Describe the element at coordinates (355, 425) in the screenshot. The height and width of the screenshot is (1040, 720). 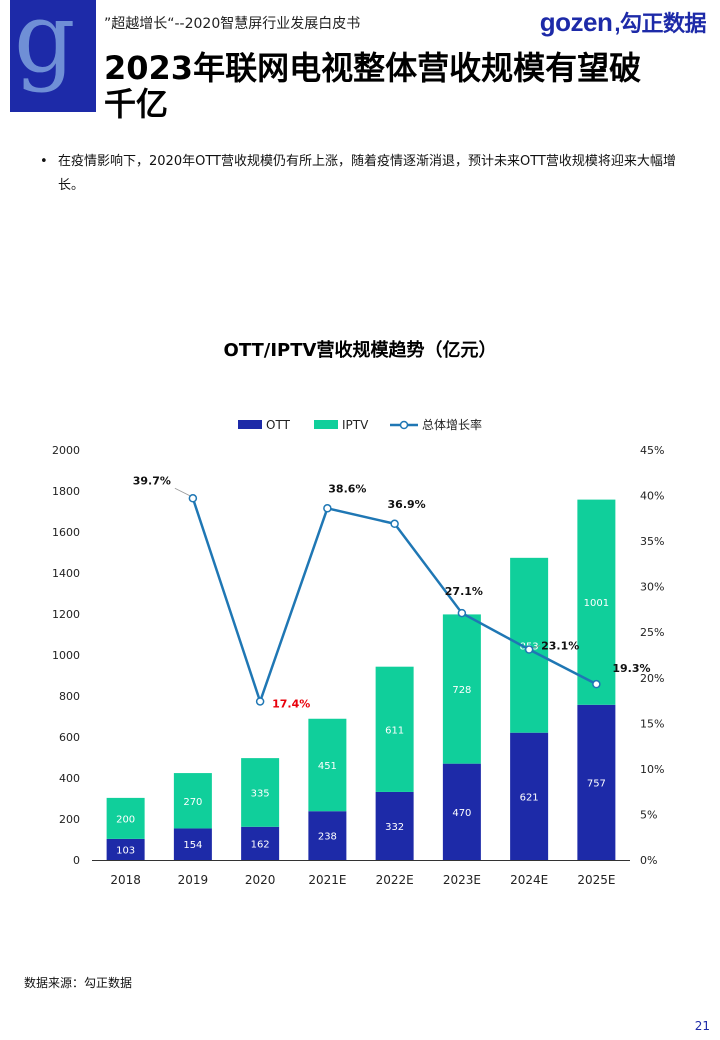
I see `legend-iptv-label: IPTV` at that location.